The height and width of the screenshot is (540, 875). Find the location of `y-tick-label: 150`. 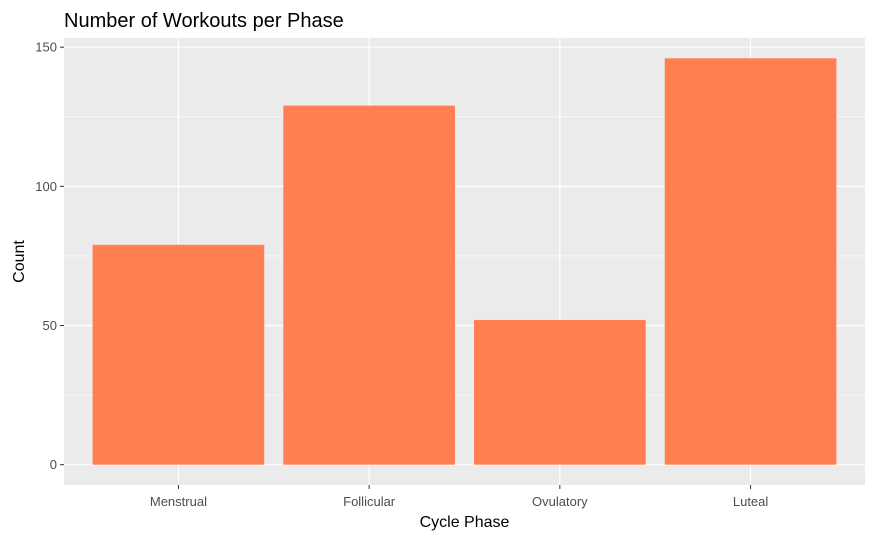

y-tick-label: 150 is located at coordinates (46, 47).